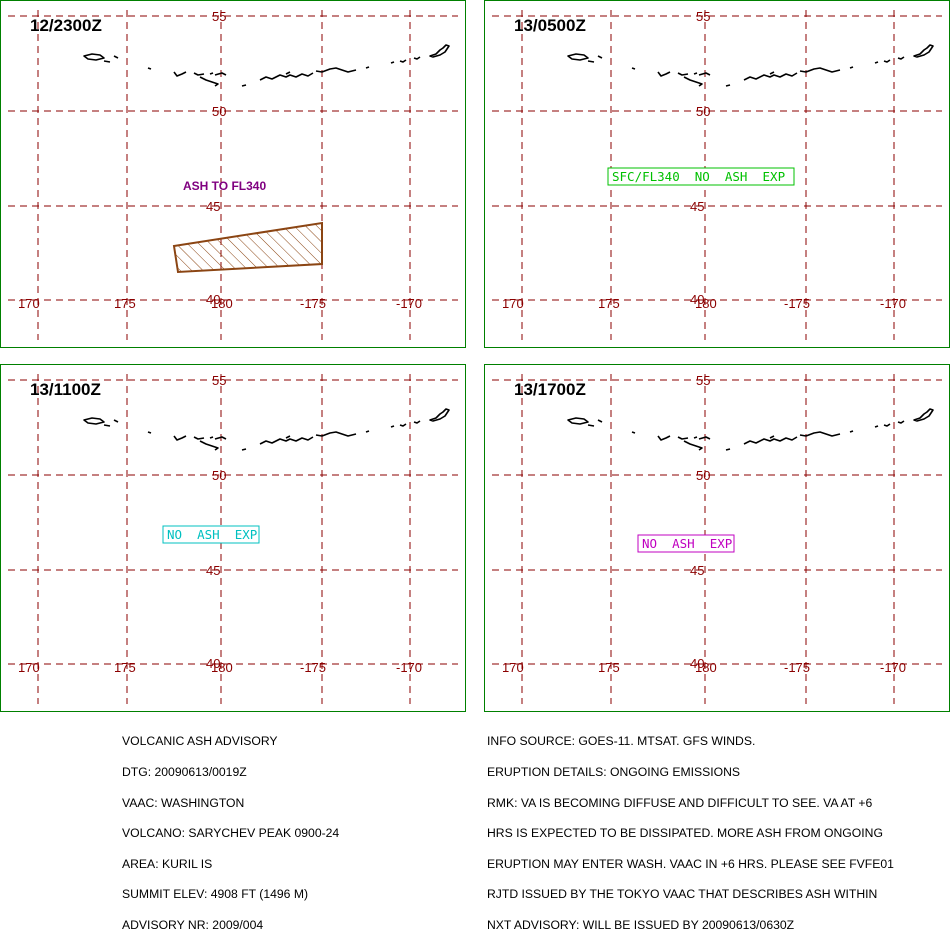 This screenshot has height=940, width=950. Describe the element at coordinates (224, 186) in the screenshot. I see `ash-label: ASH TO FL340` at that location.